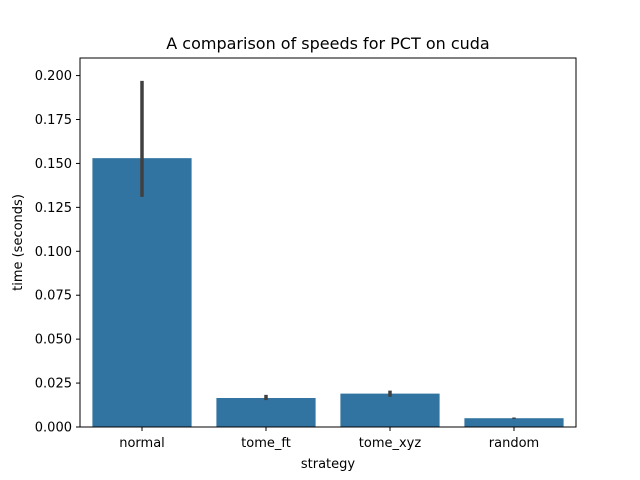  What do you see at coordinates (53, 164) in the screenshot?
I see `y-tick-label: 0.150` at bounding box center [53, 164].